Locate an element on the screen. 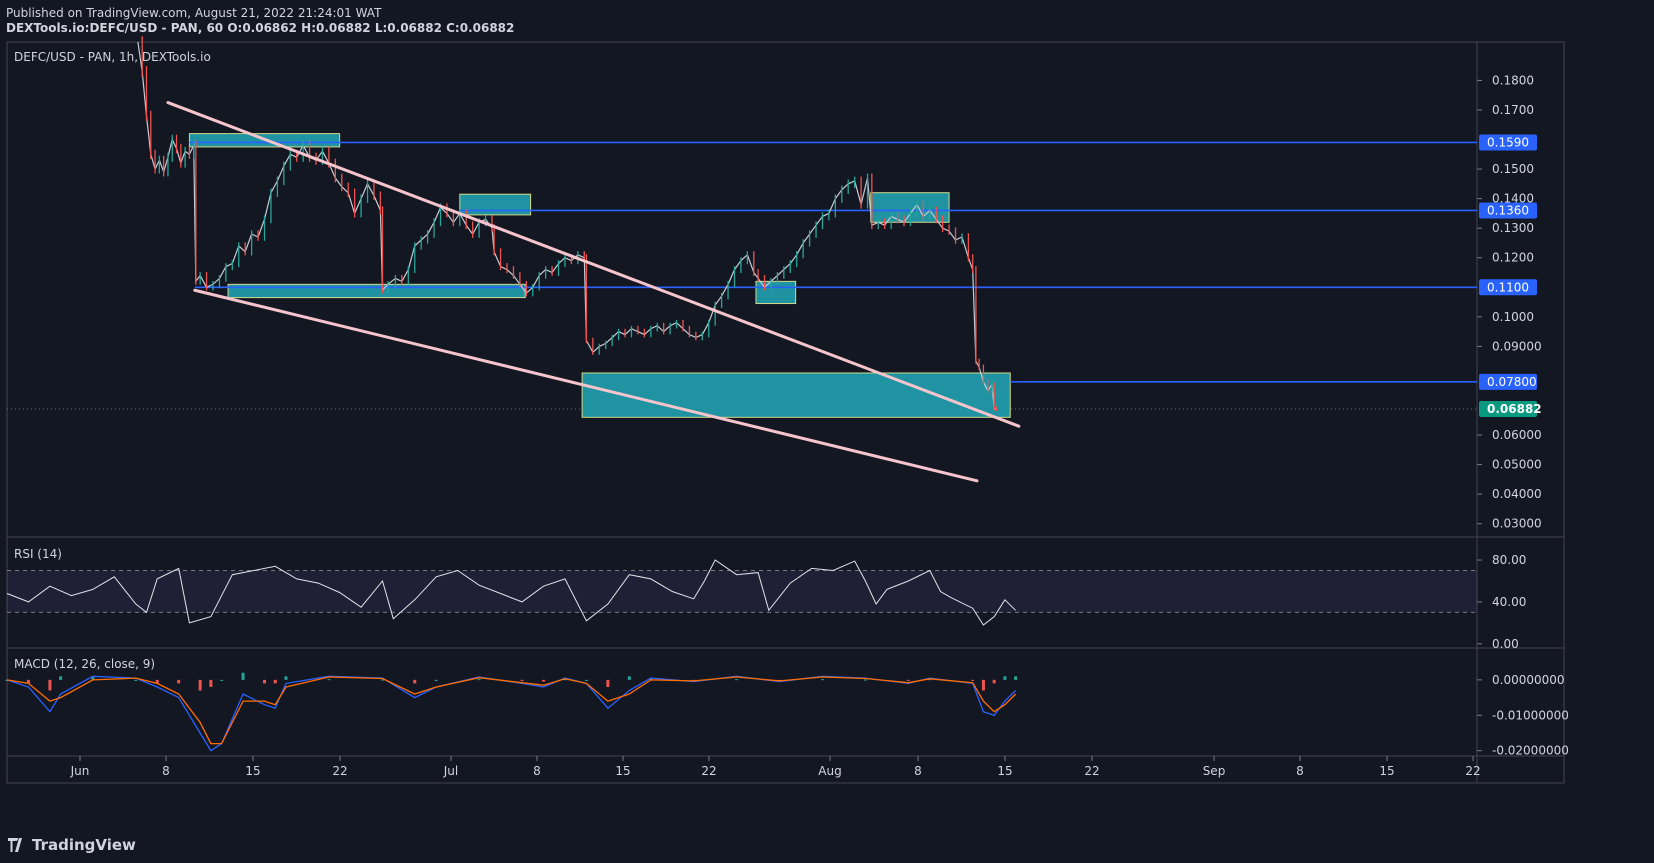  tradingview-logo-icon is located at coordinates (15, 845).